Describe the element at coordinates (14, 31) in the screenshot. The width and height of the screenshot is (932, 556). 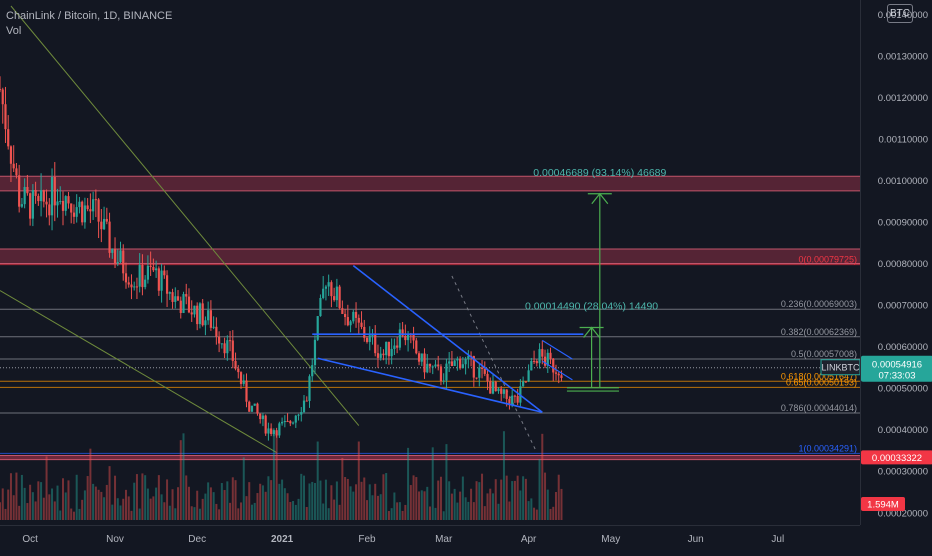
I see `volume-indicator-label: Vol` at that location.